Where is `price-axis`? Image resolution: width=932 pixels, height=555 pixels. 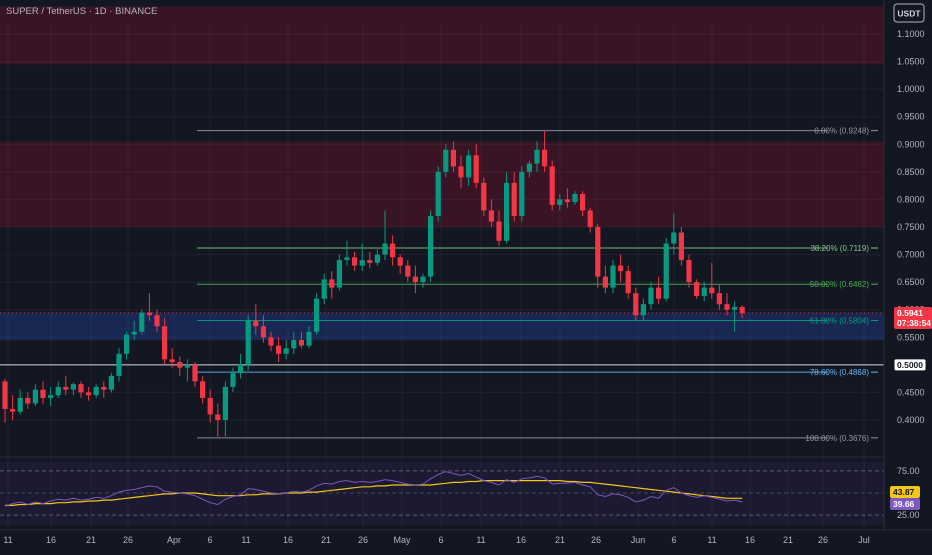 price-axis is located at coordinates (908, 275).